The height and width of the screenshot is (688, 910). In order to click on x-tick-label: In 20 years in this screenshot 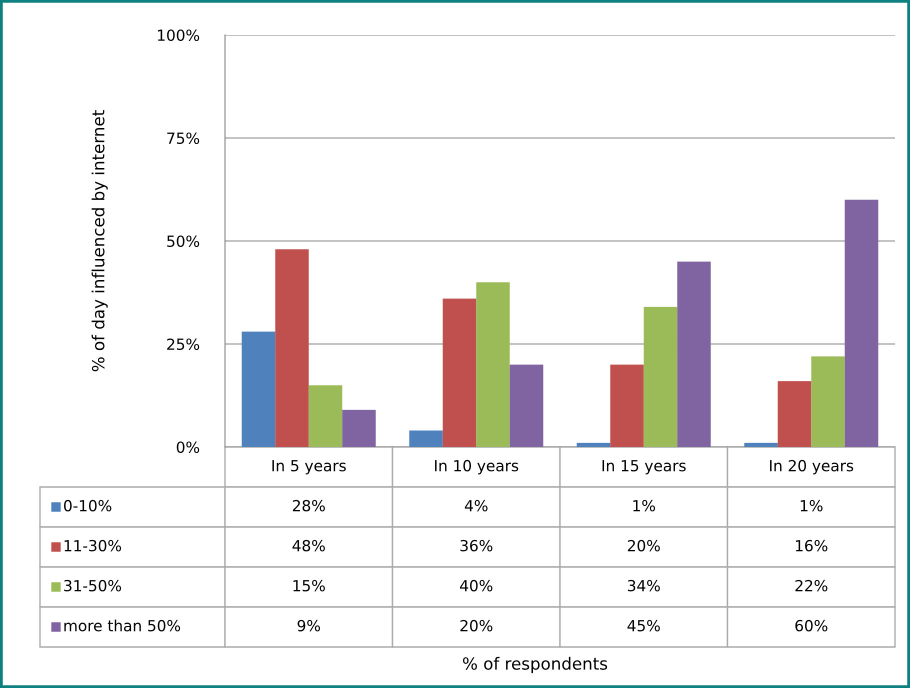, I will do `click(812, 467)`.